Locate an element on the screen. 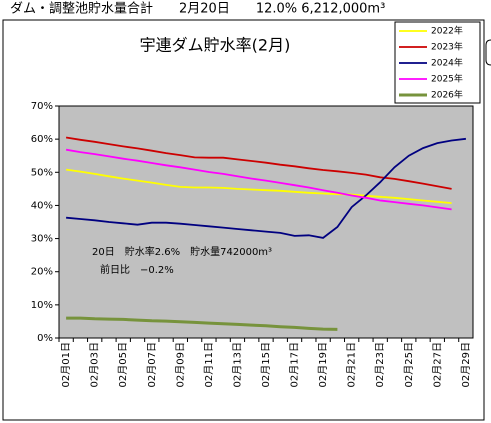 Image resolution: width=491 pixels, height=423 pixels. x-tick-label: 02月17日 is located at coordinates (295, 364).